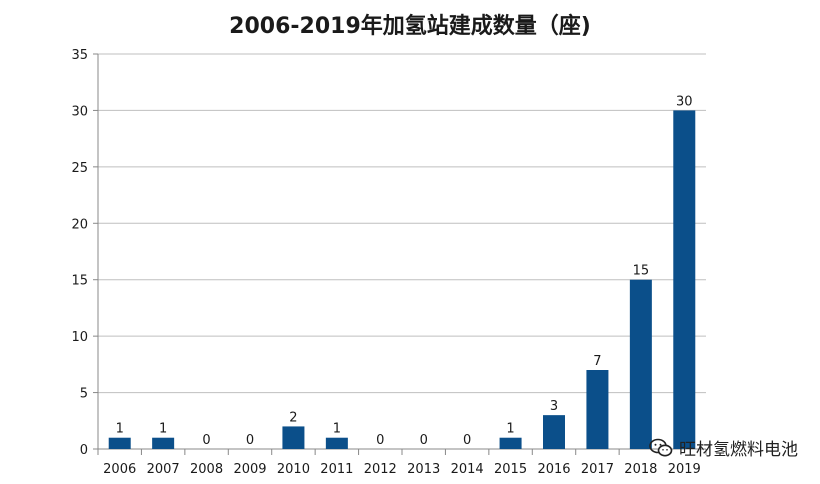  What do you see at coordinates (79, 168) in the screenshot?
I see `y-tick-label: 25` at bounding box center [79, 168].